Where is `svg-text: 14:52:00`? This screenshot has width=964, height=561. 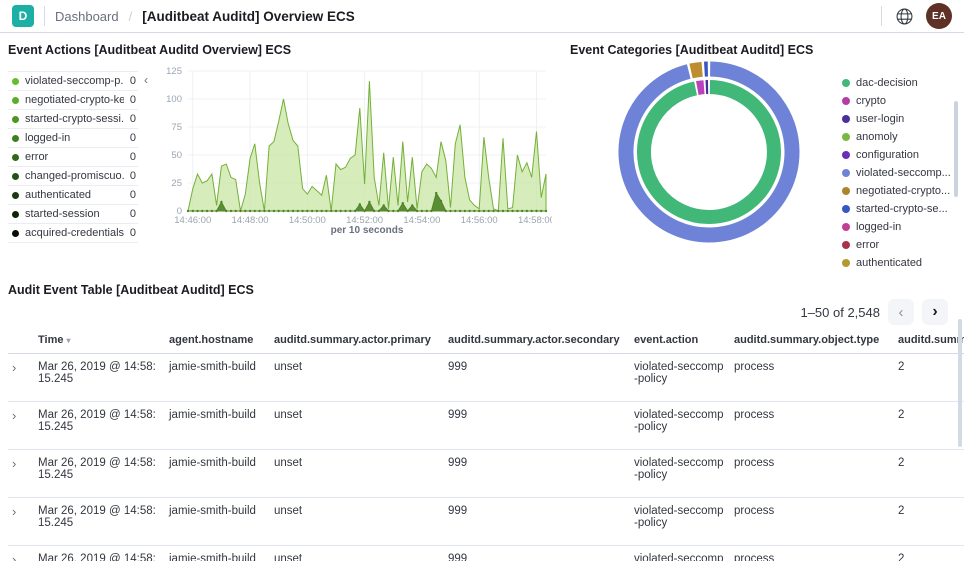
svg-text: 14:52:00 is located at coordinates (364, 220).